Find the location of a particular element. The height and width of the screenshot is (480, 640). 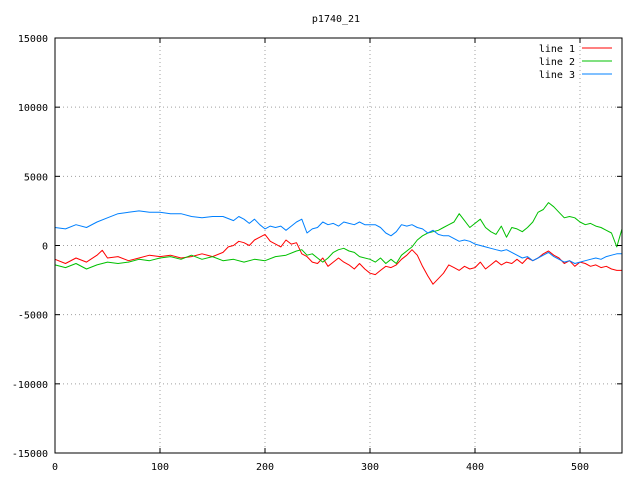

legend-label: line 2 is located at coordinates (557, 62).